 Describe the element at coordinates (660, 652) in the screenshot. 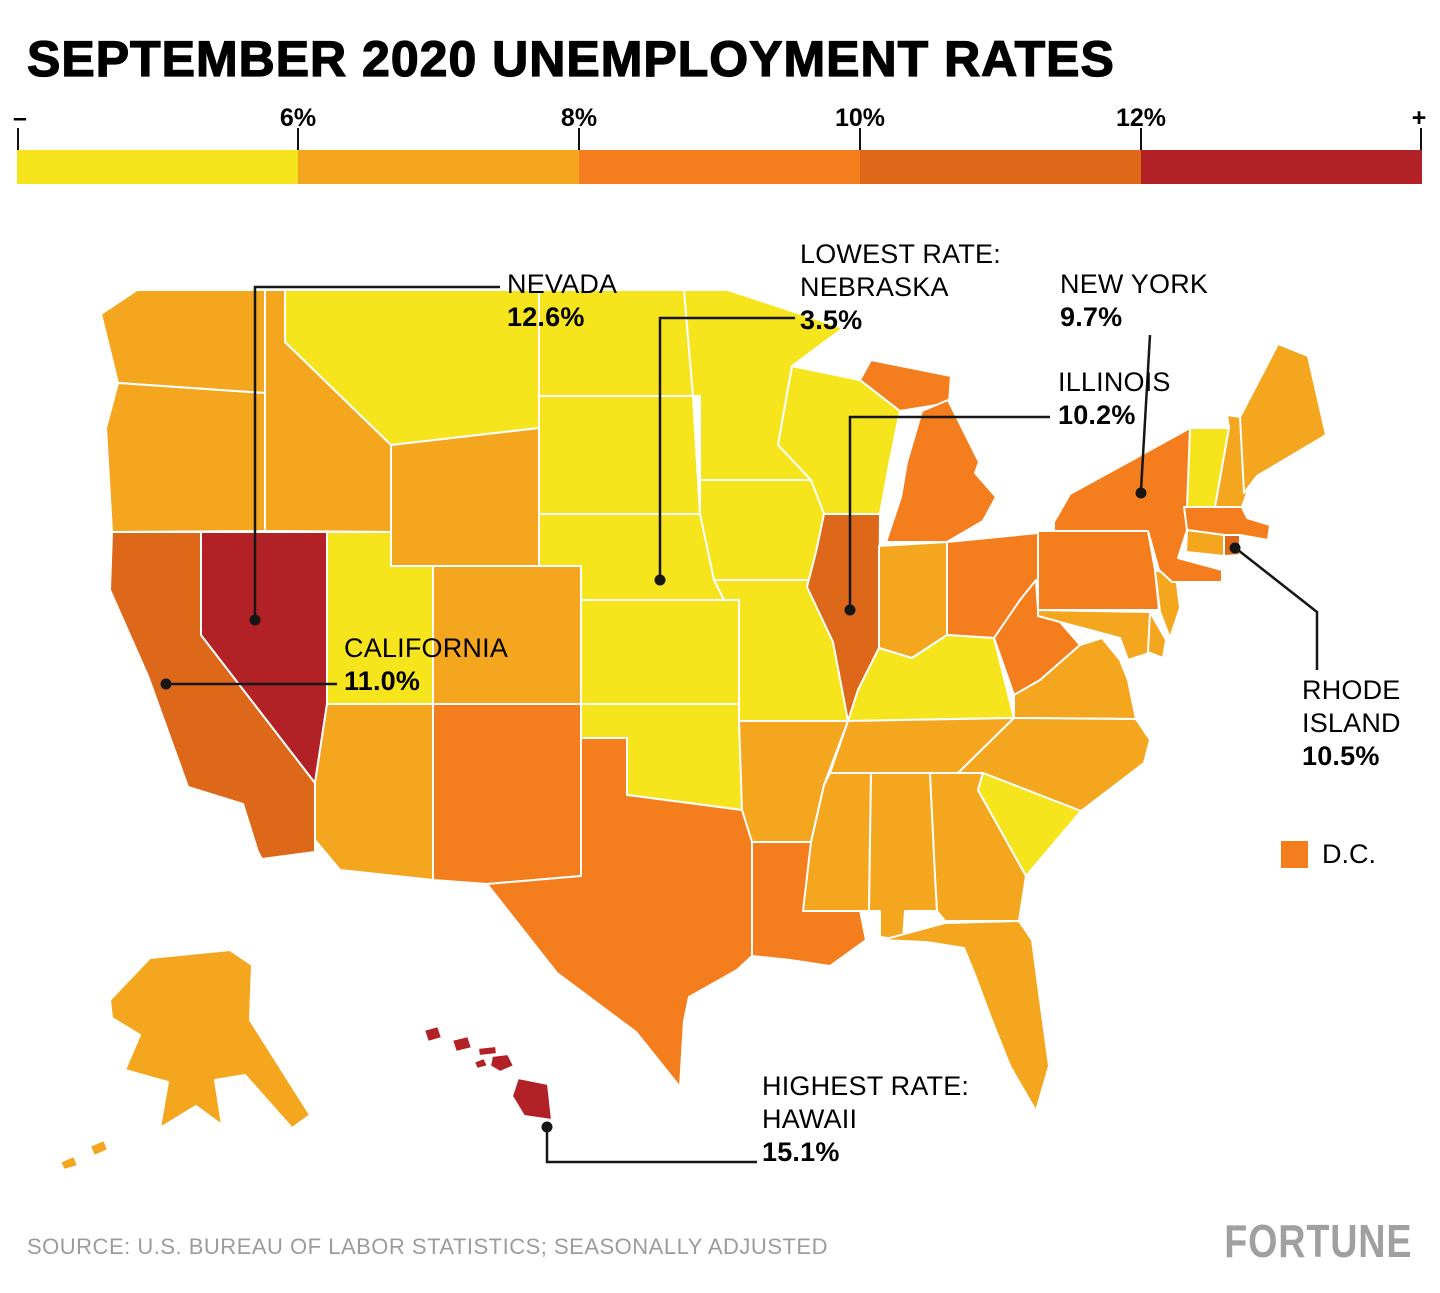

I see `state-ks` at that location.